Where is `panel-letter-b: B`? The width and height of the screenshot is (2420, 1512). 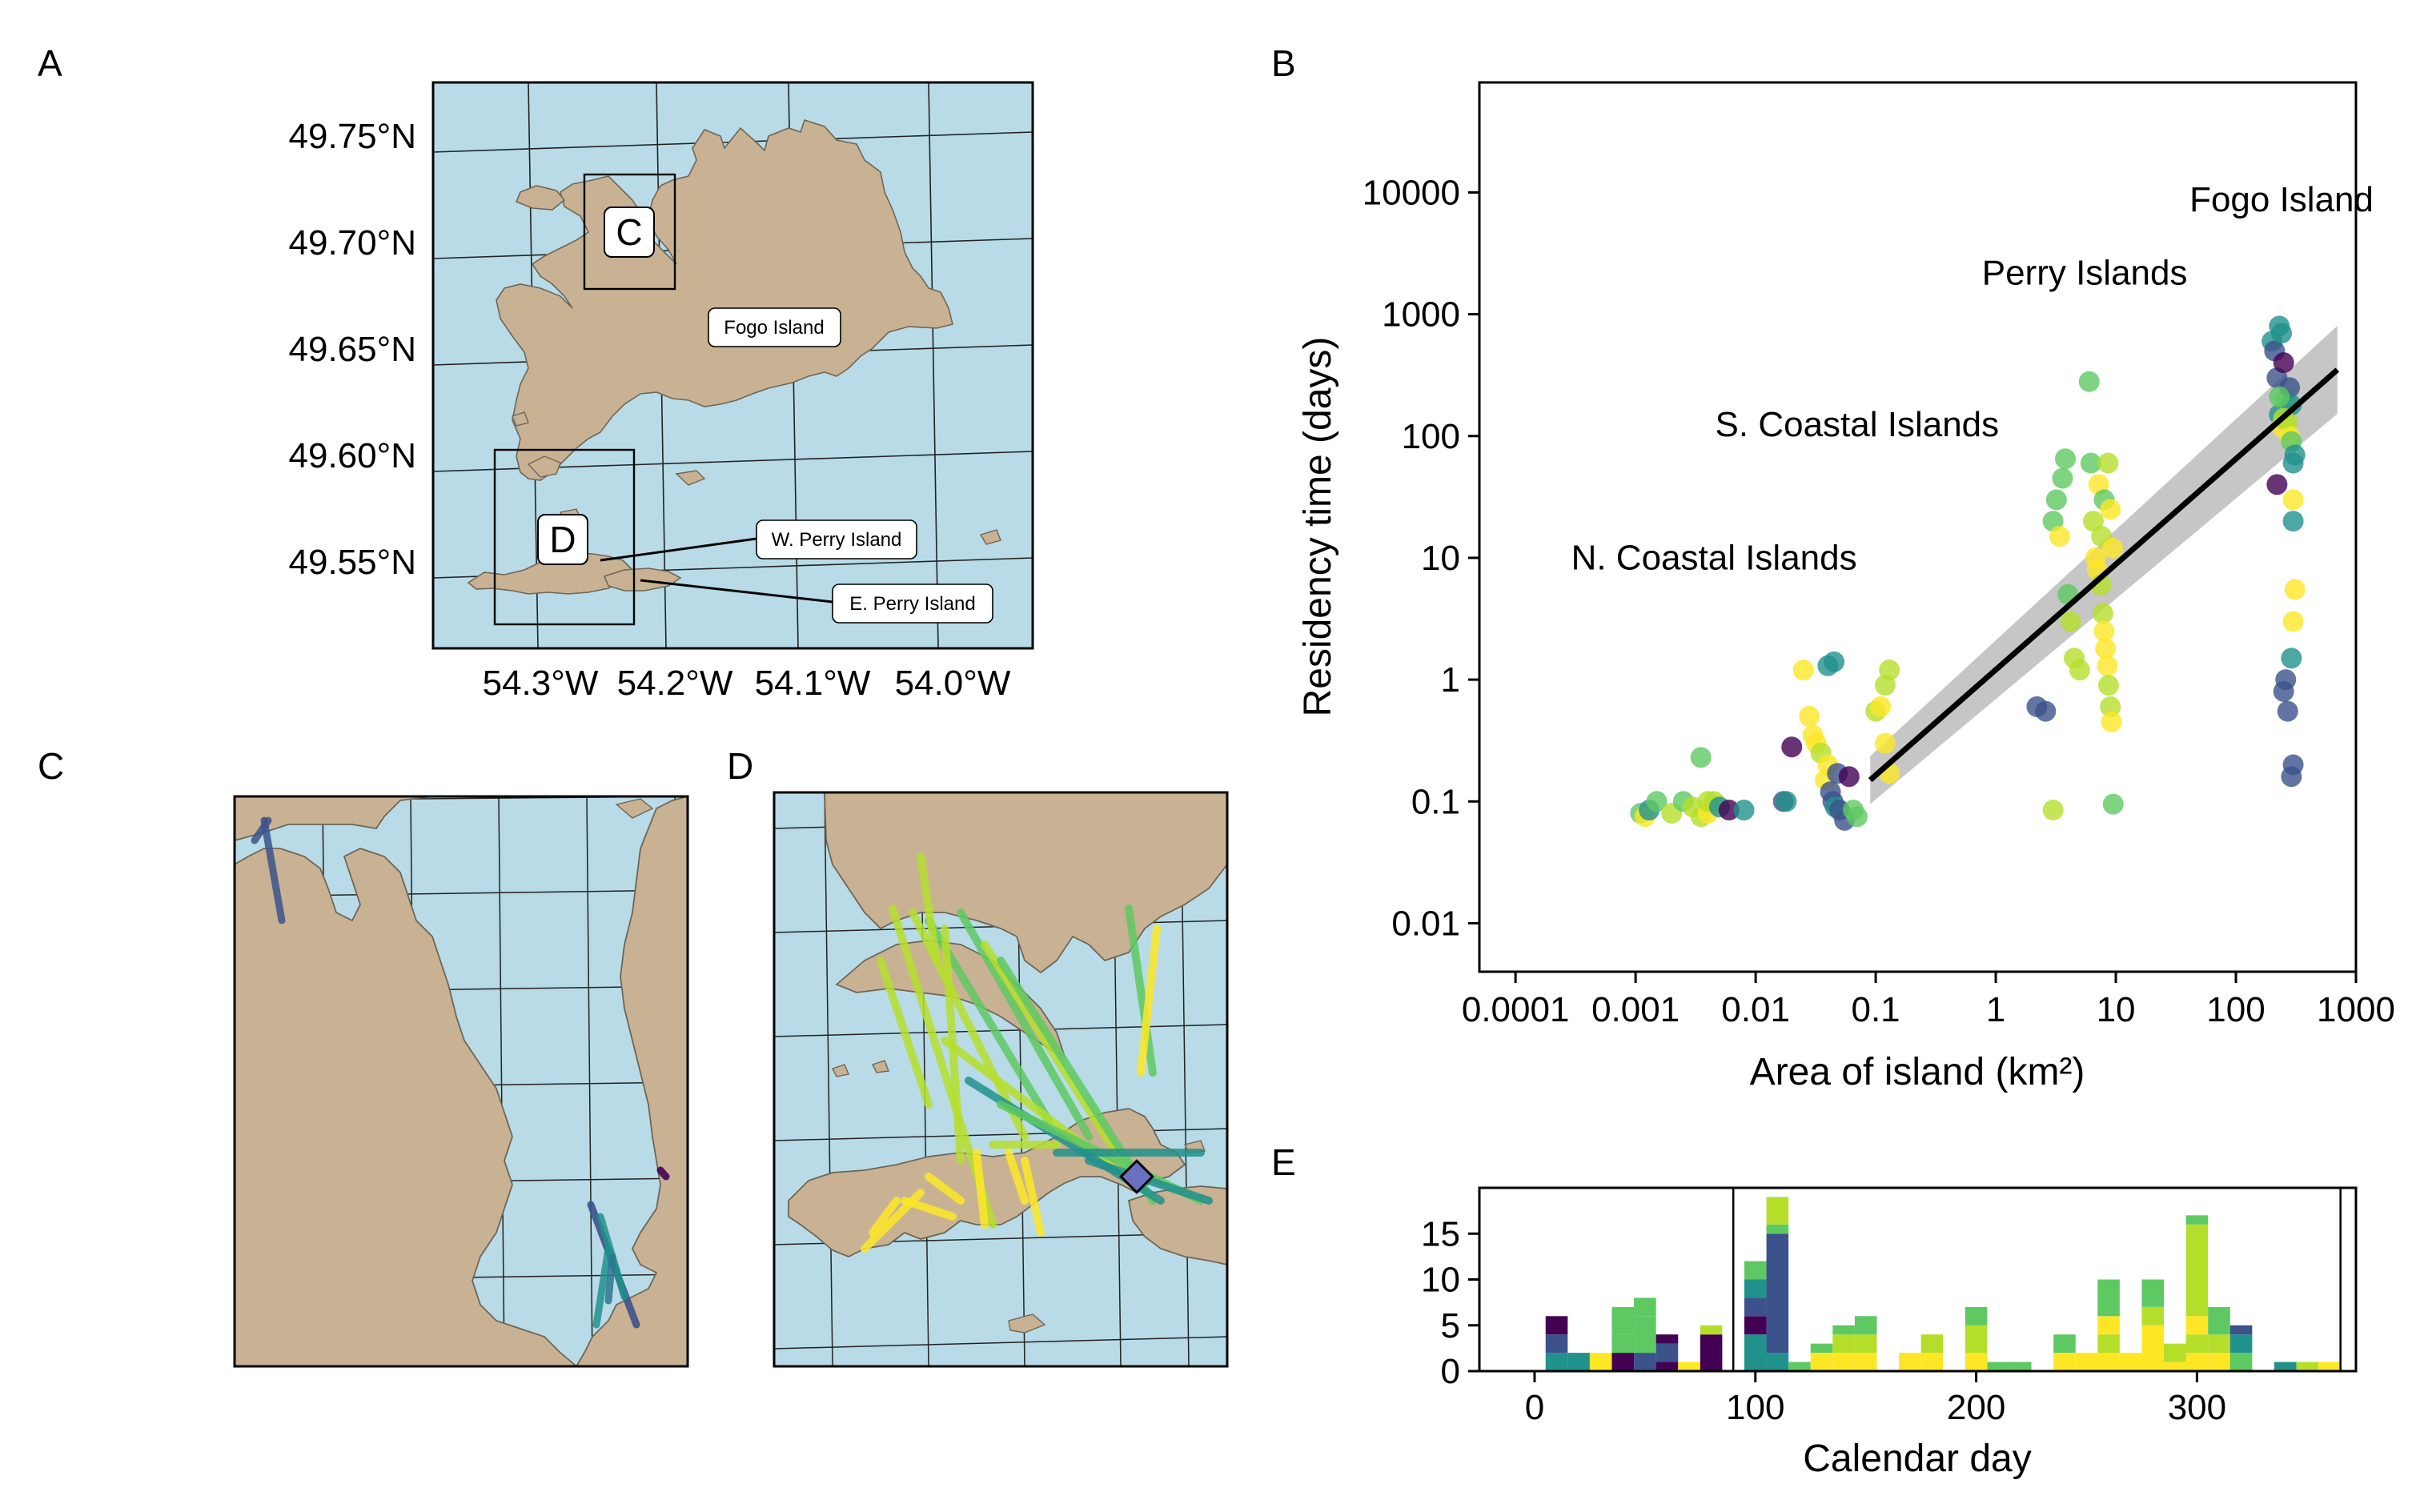 panel-letter-b: B is located at coordinates (1283, 63).